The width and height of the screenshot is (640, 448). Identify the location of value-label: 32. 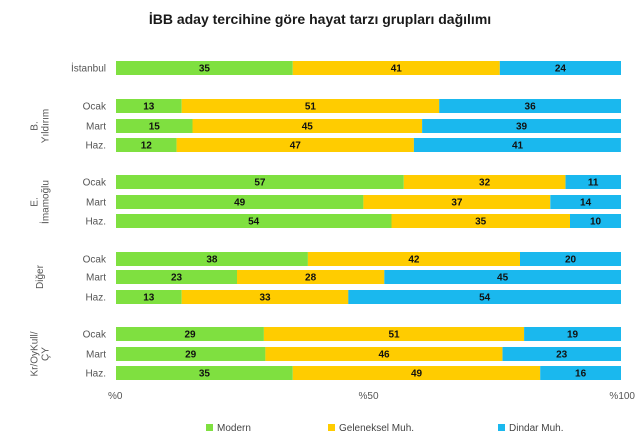
(485, 183).